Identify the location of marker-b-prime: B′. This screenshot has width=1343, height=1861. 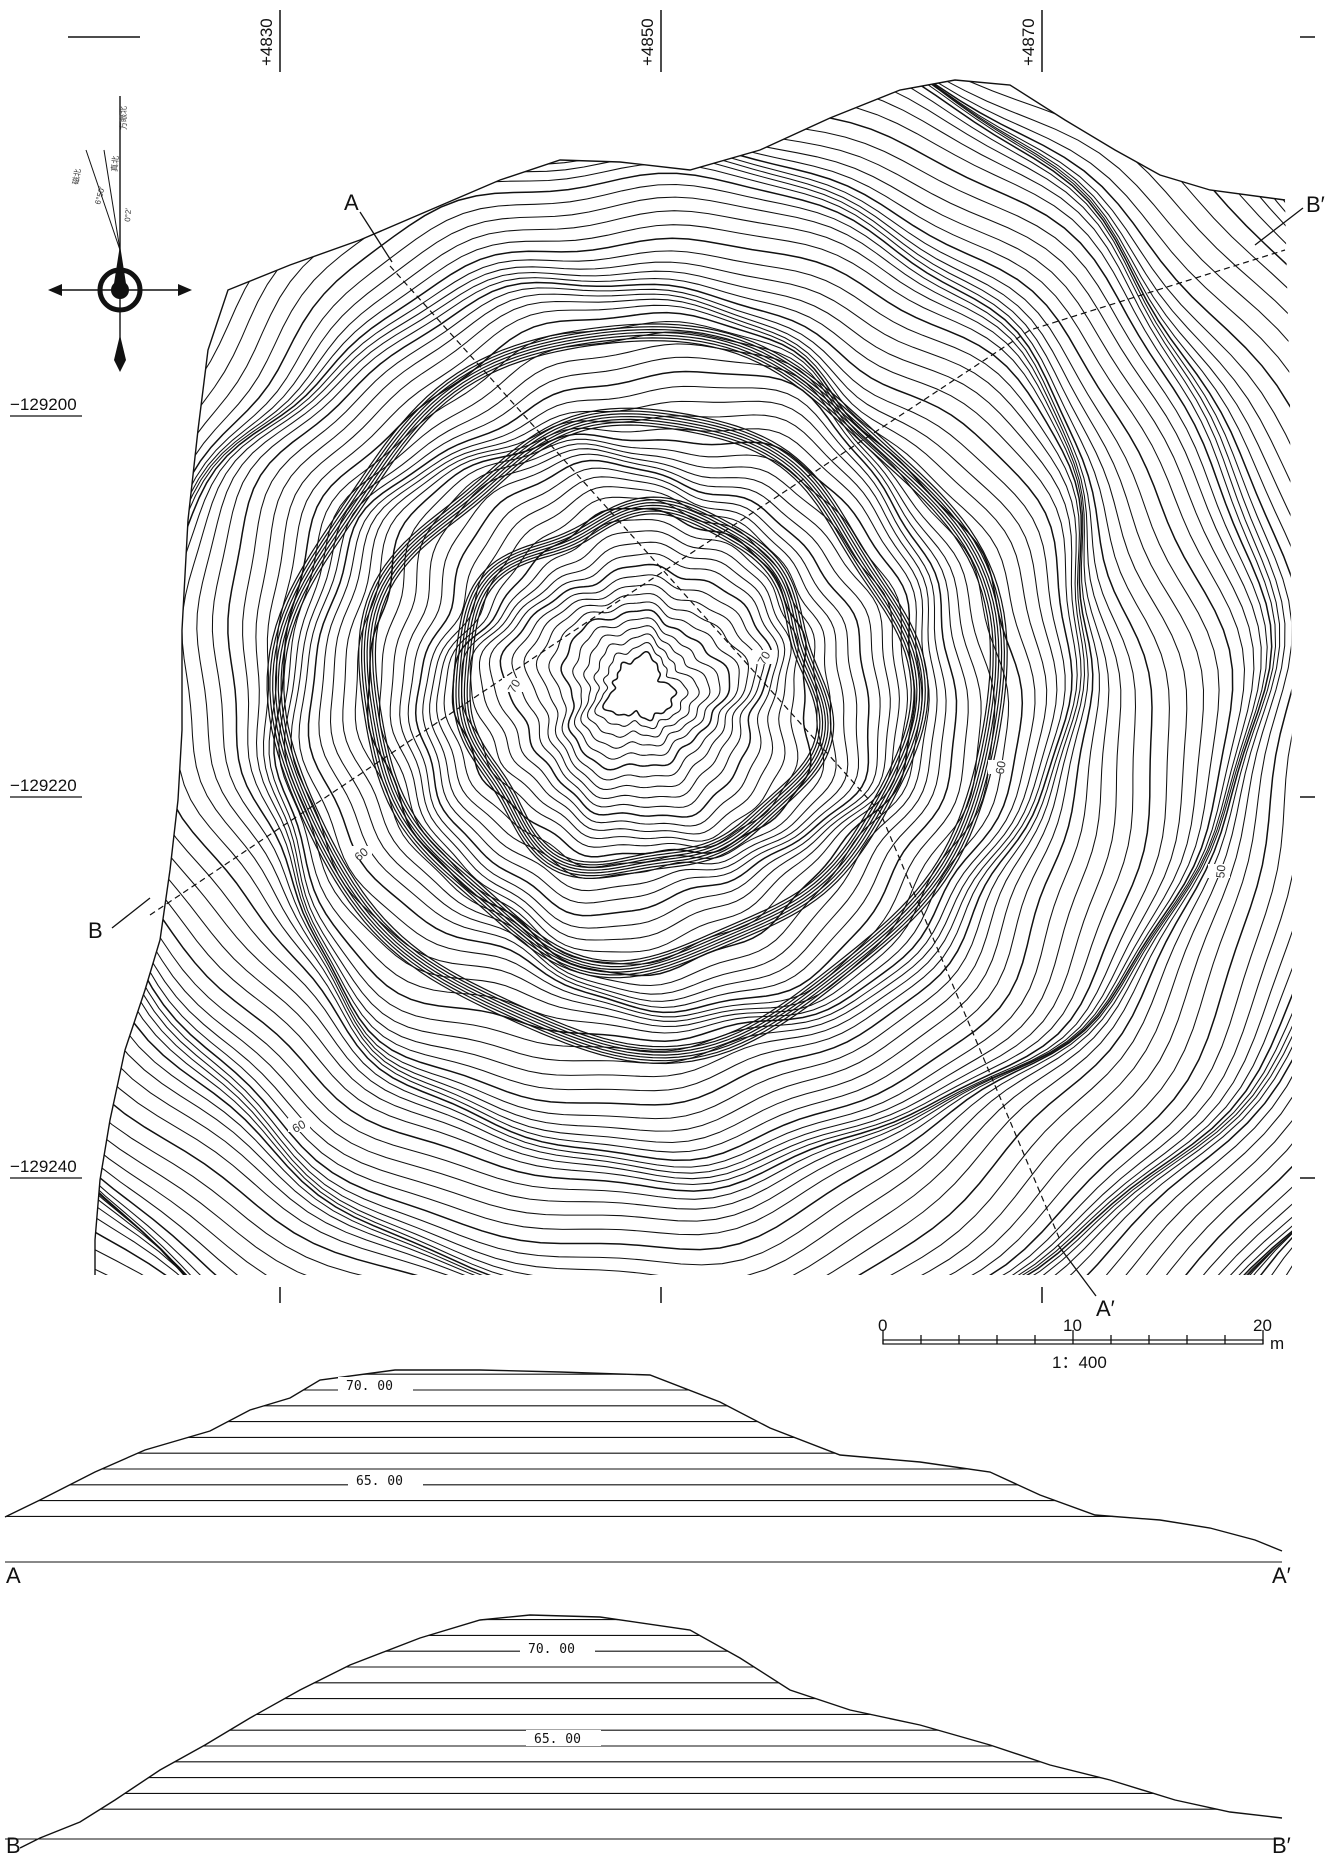
(1315, 204).